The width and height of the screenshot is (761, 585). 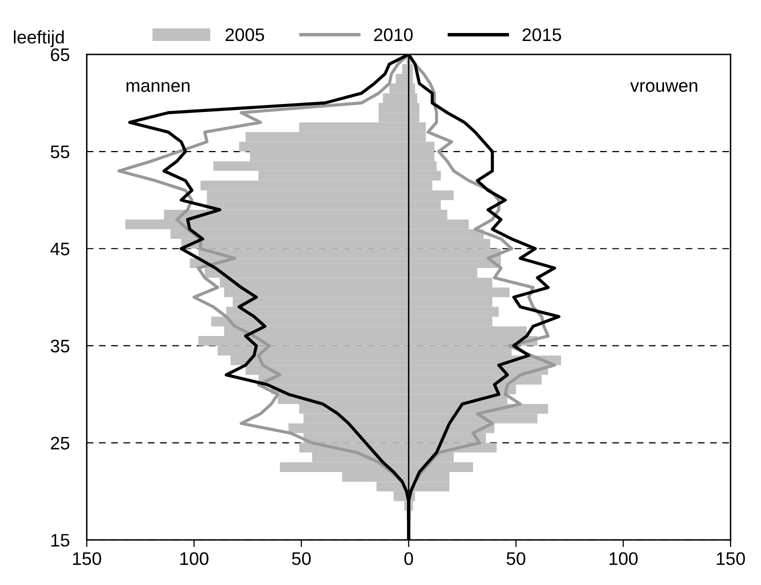 I want to click on y-tick-label: 65, so click(x=60, y=55).